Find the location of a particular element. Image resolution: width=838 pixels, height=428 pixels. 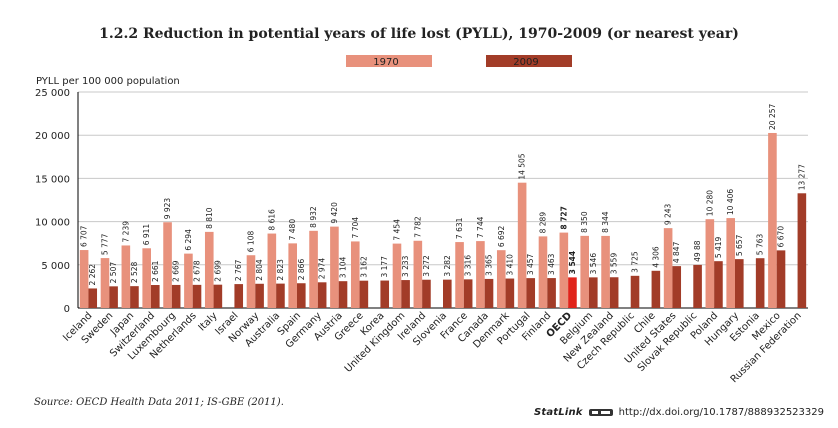

data-label-1970: 20 257 is located at coordinates (772, 117).